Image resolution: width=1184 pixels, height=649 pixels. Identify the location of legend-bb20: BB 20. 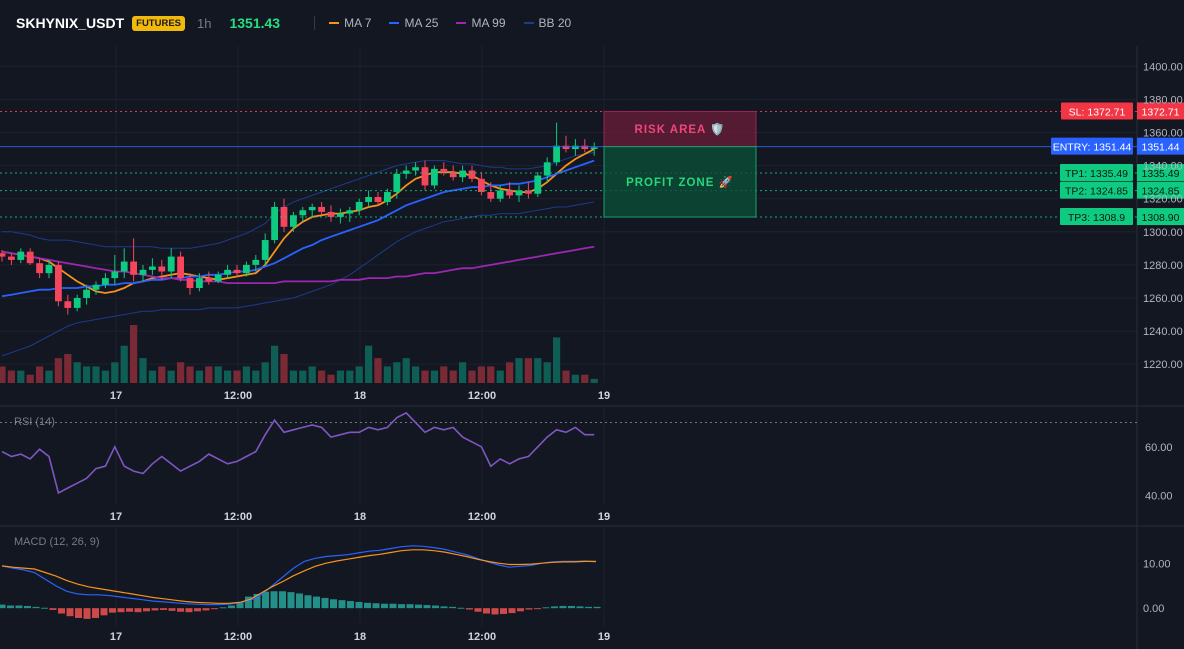
(547, 23).